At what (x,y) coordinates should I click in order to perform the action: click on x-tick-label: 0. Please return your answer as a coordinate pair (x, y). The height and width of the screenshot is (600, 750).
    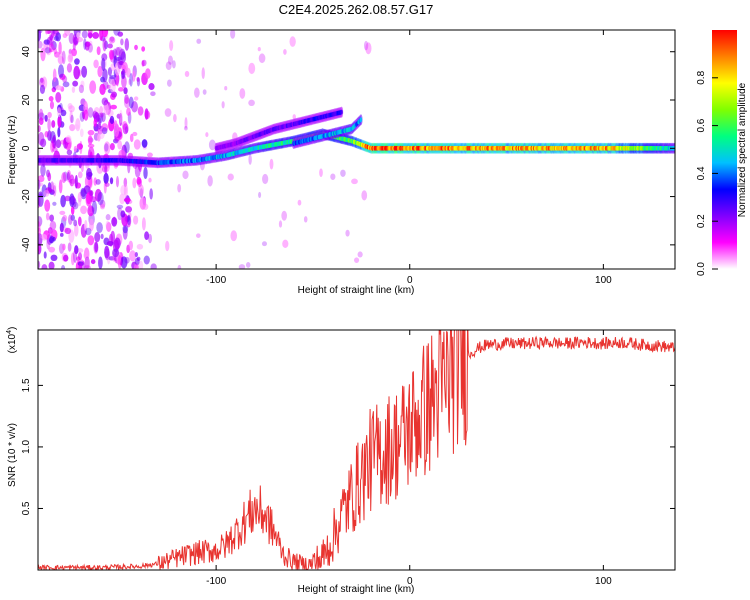
    Looking at the image, I should click on (410, 280).